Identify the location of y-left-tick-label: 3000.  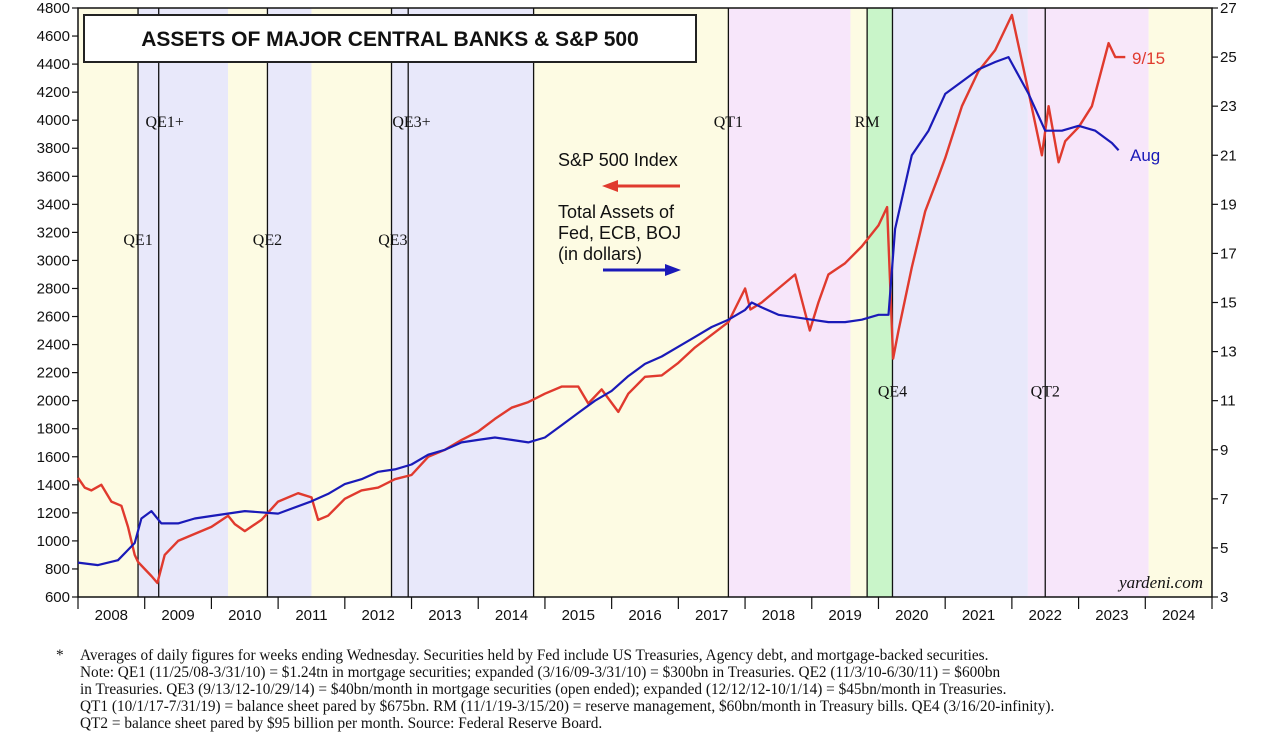
(53, 260).